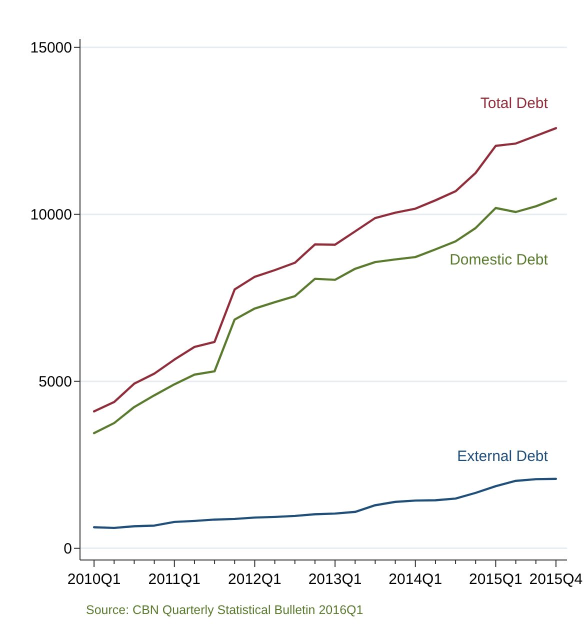 The image size is (584, 624). What do you see at coordinates (495, 579) in the screenshot?
I see `x-tick-label: 2015Q1` at bounding box center [495, 579].